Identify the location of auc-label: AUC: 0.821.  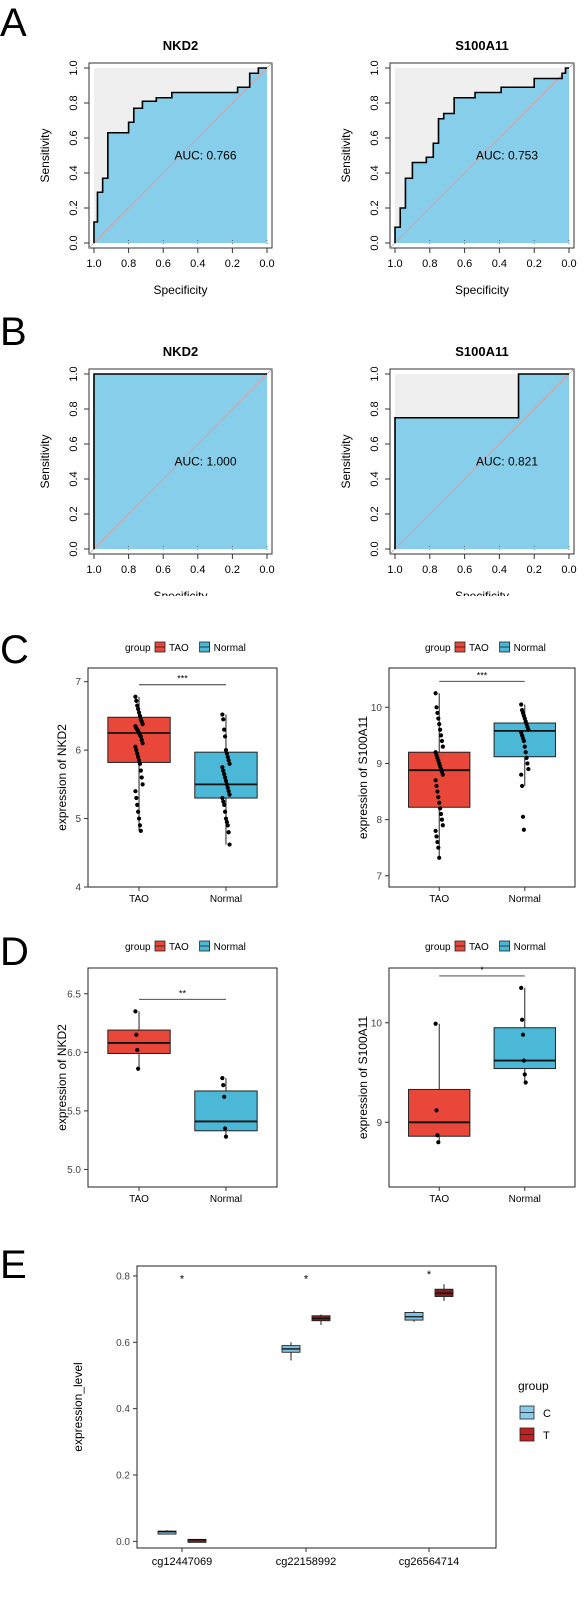
(507, 462).